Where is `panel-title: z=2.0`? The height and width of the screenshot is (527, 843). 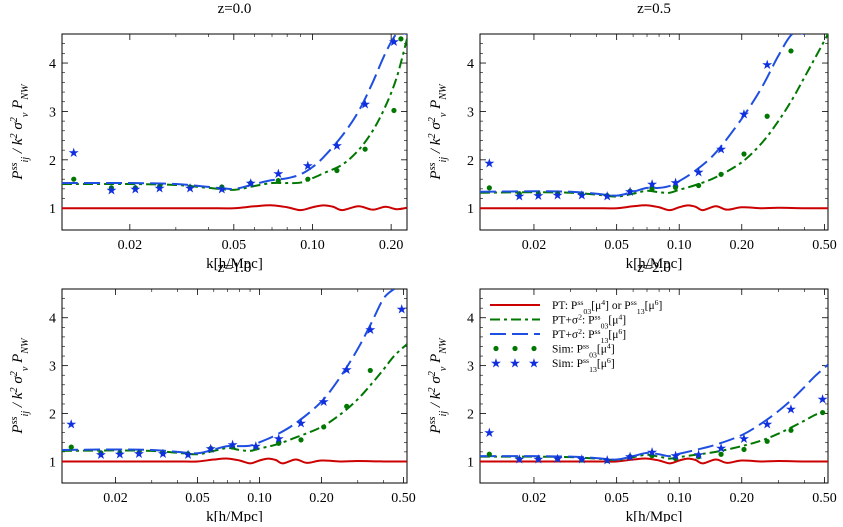 panel-title: z=2.0 is located at coordinates (654, 268).